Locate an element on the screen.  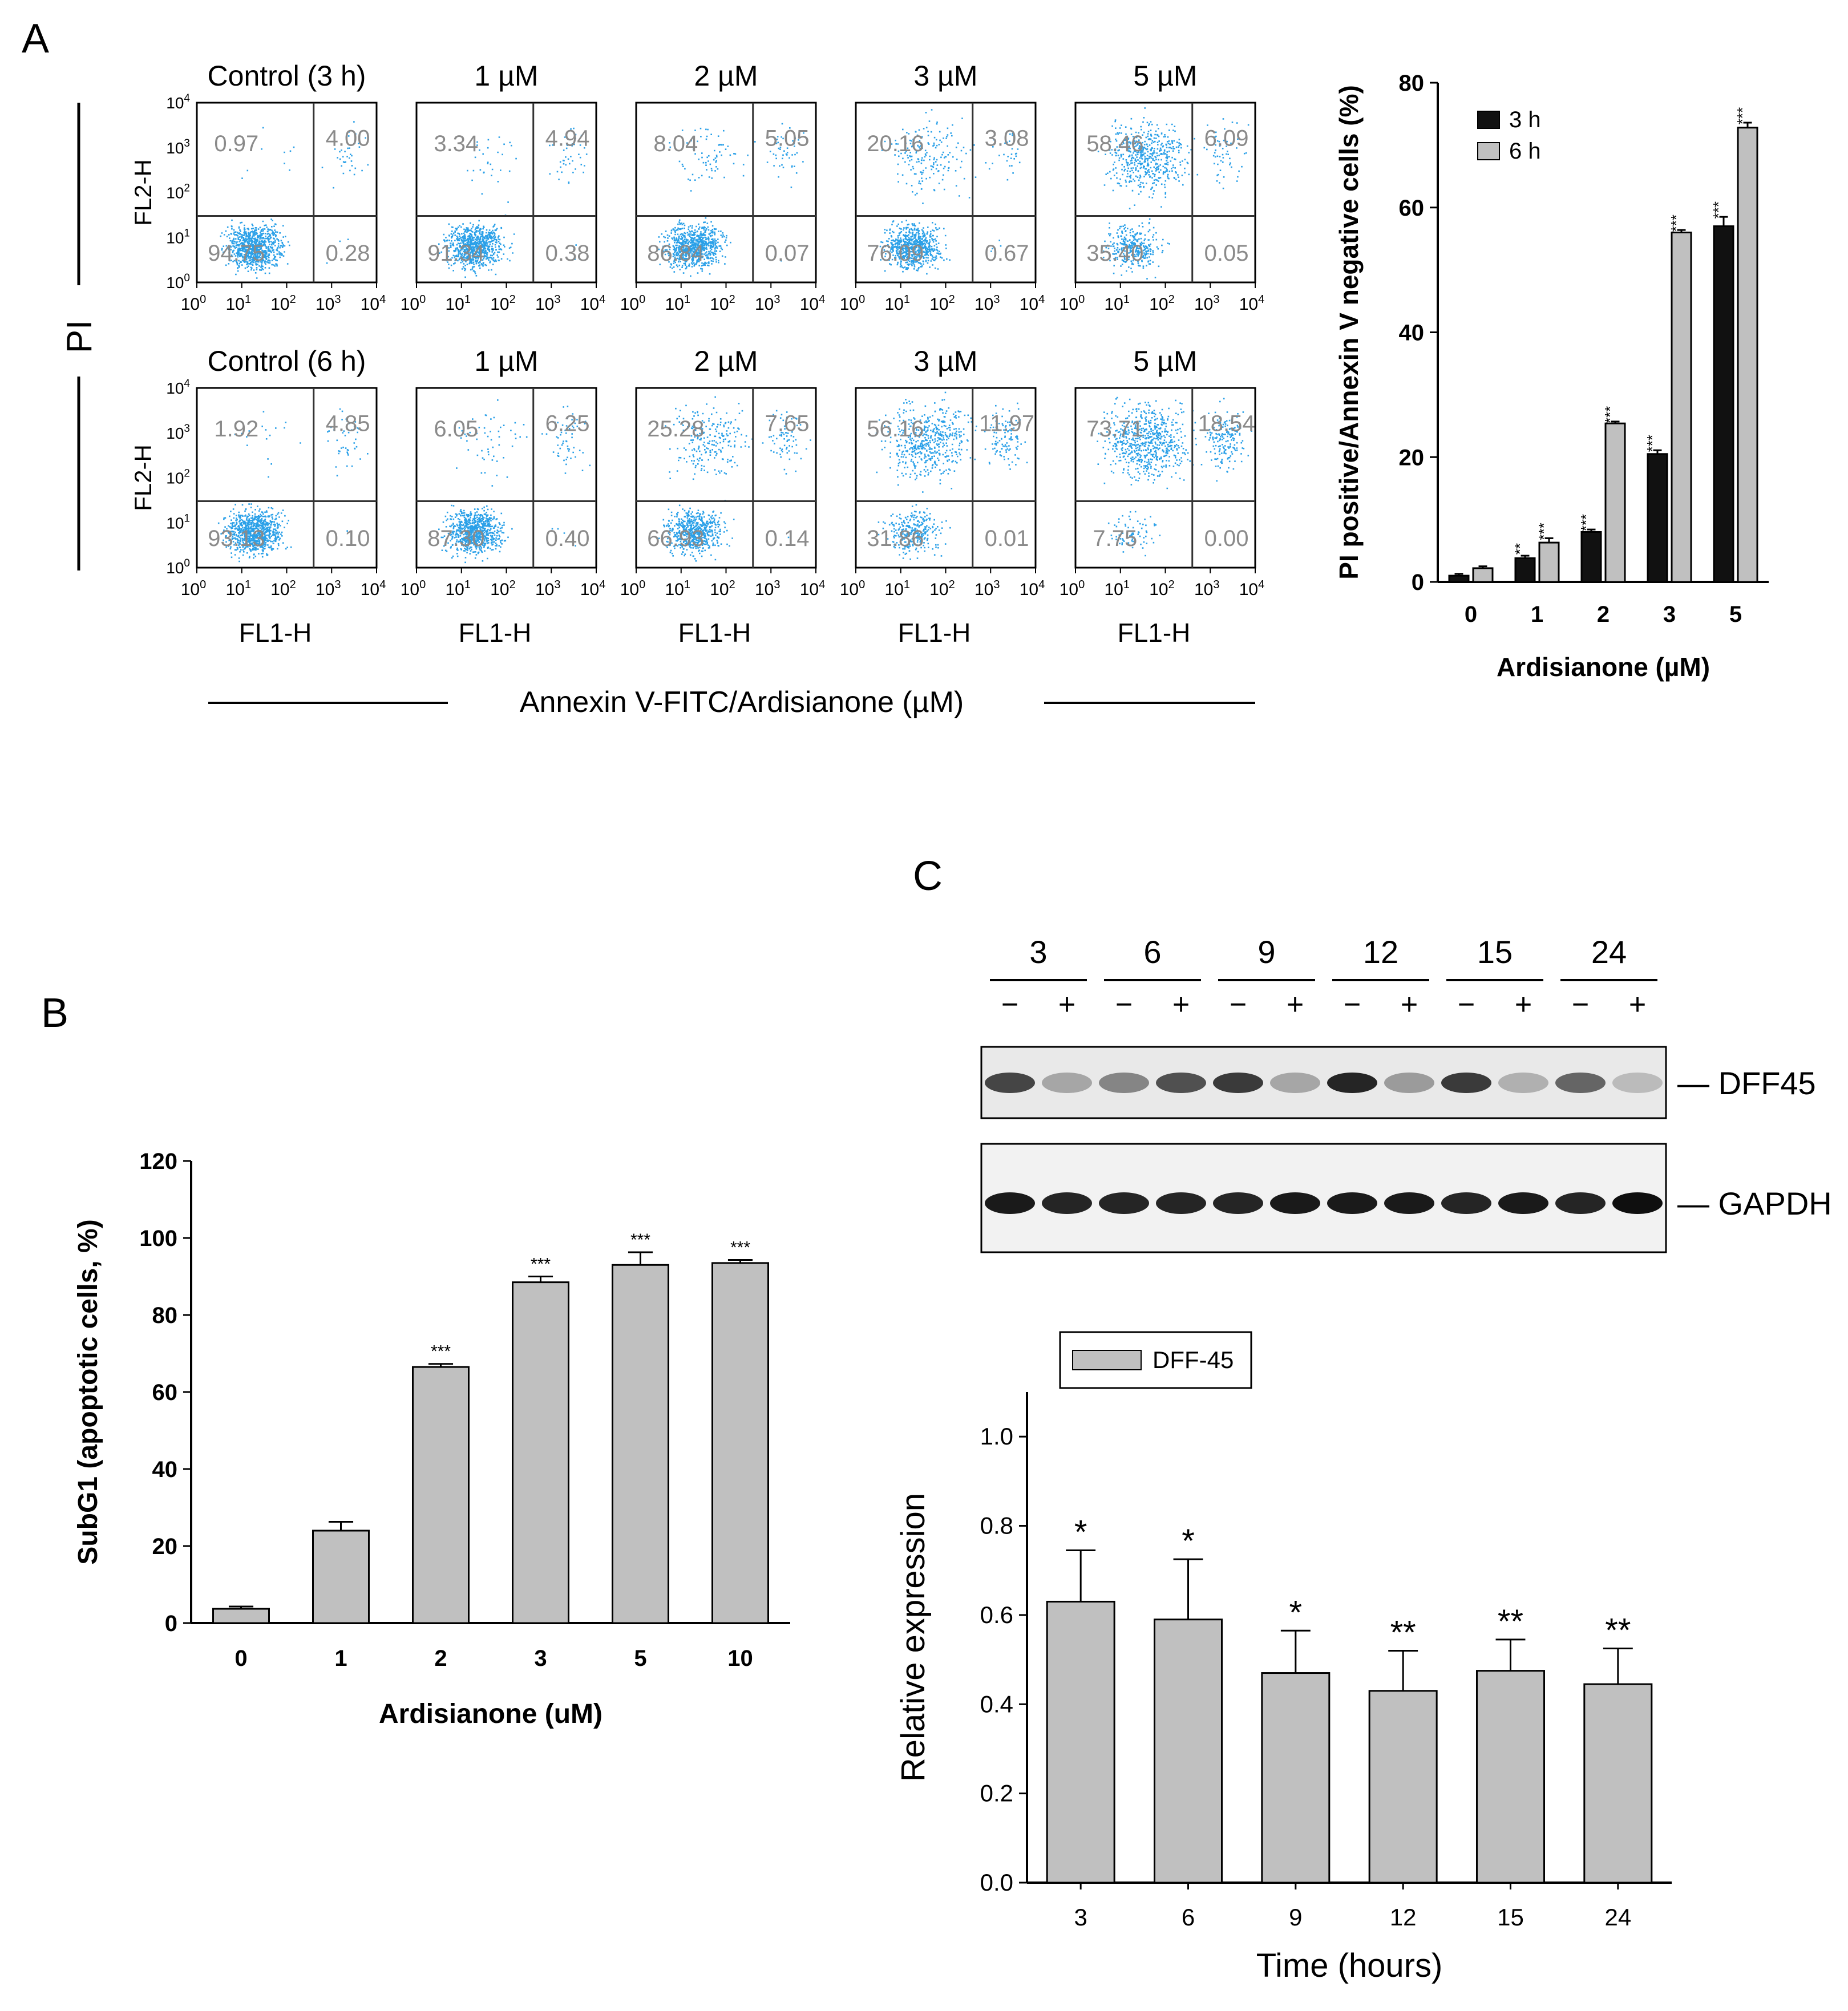
flow-plot: 2 µM 8.04 5.05 86.84 0.07 100 10¹ 10² 10³ 10⁴ is located at coordinates (723, 187).